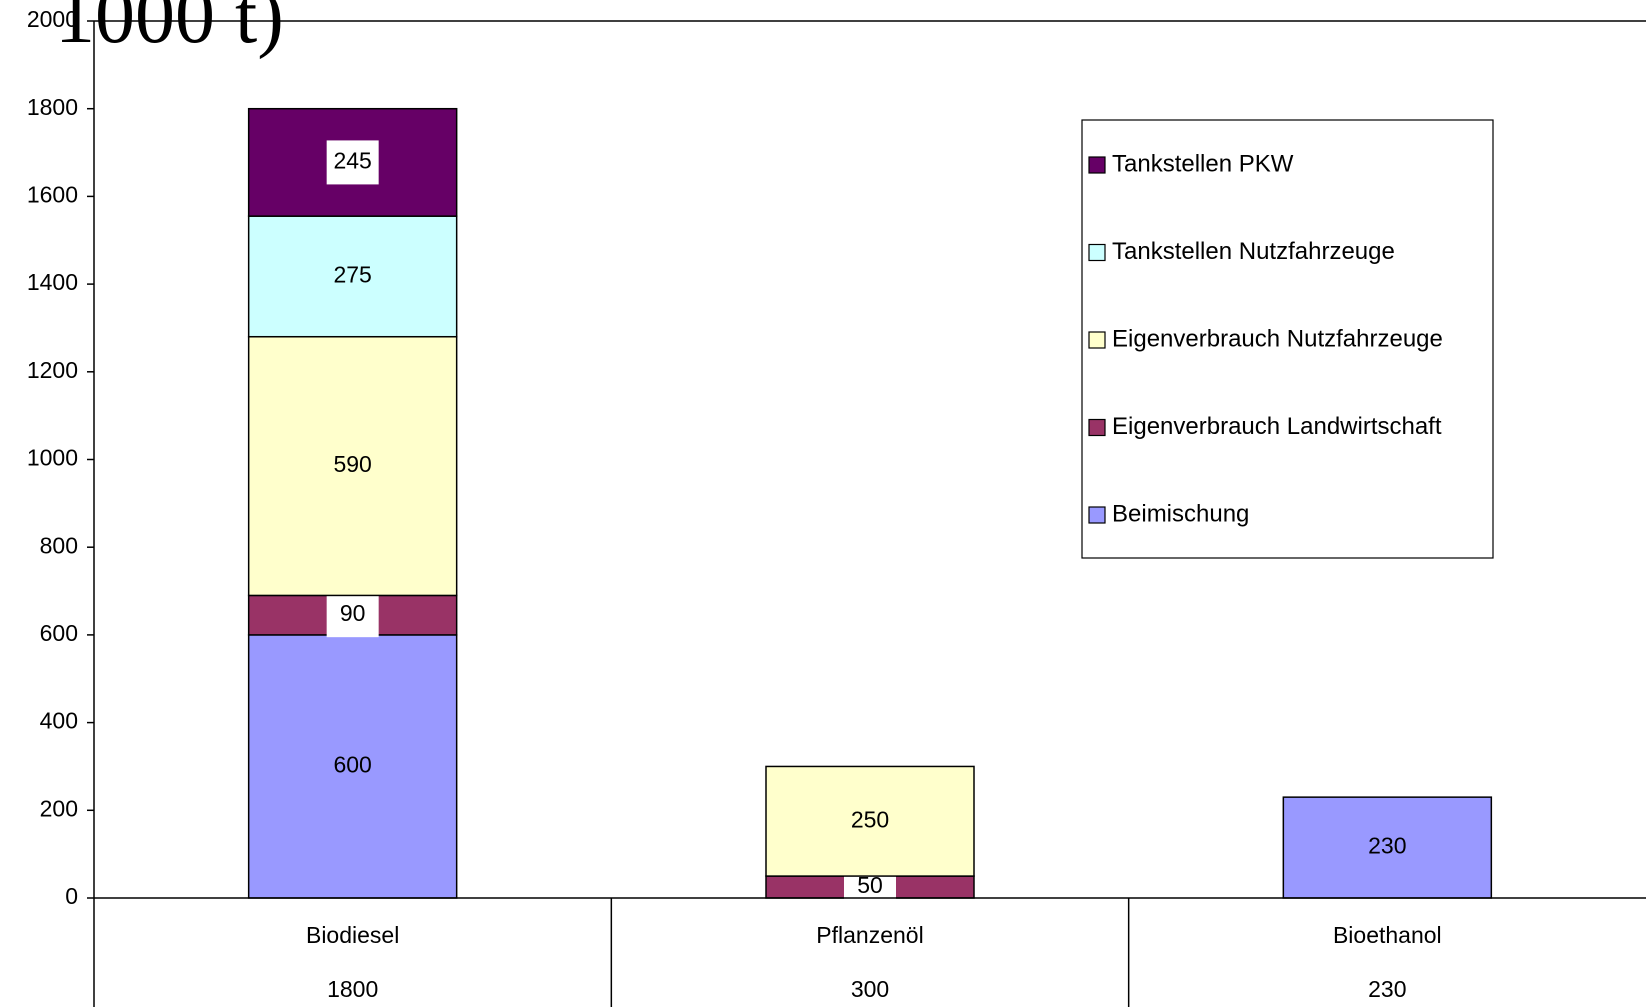 The height and width of the screenshot is (1007, 1646). I want to click on data-label: 245, so click(352, 160).